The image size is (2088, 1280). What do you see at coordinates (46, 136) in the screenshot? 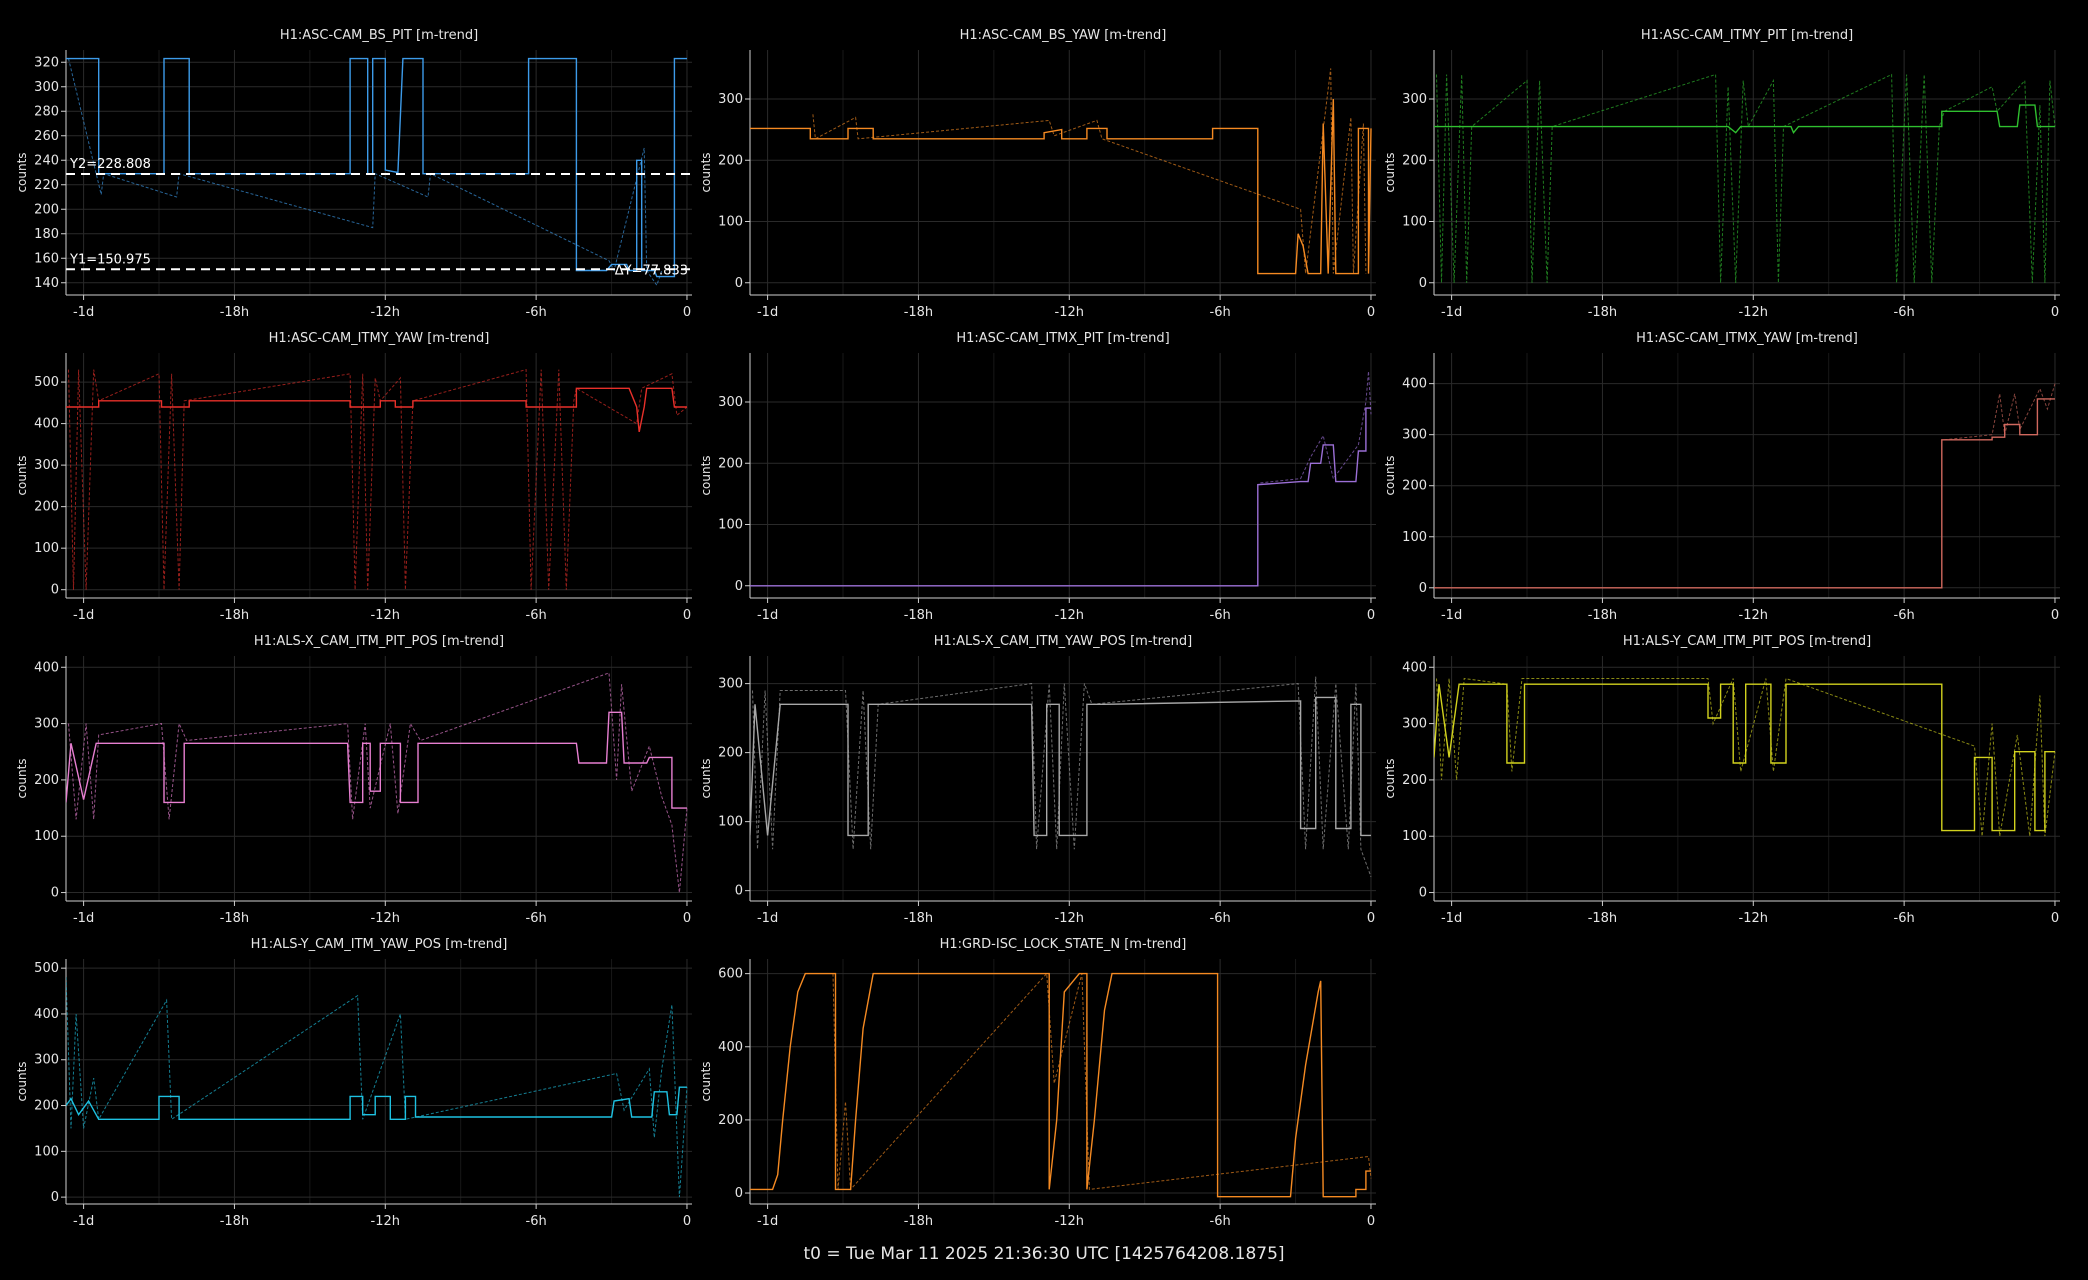
I see `y-tick-label: 260` at bounding box center [46, 136].